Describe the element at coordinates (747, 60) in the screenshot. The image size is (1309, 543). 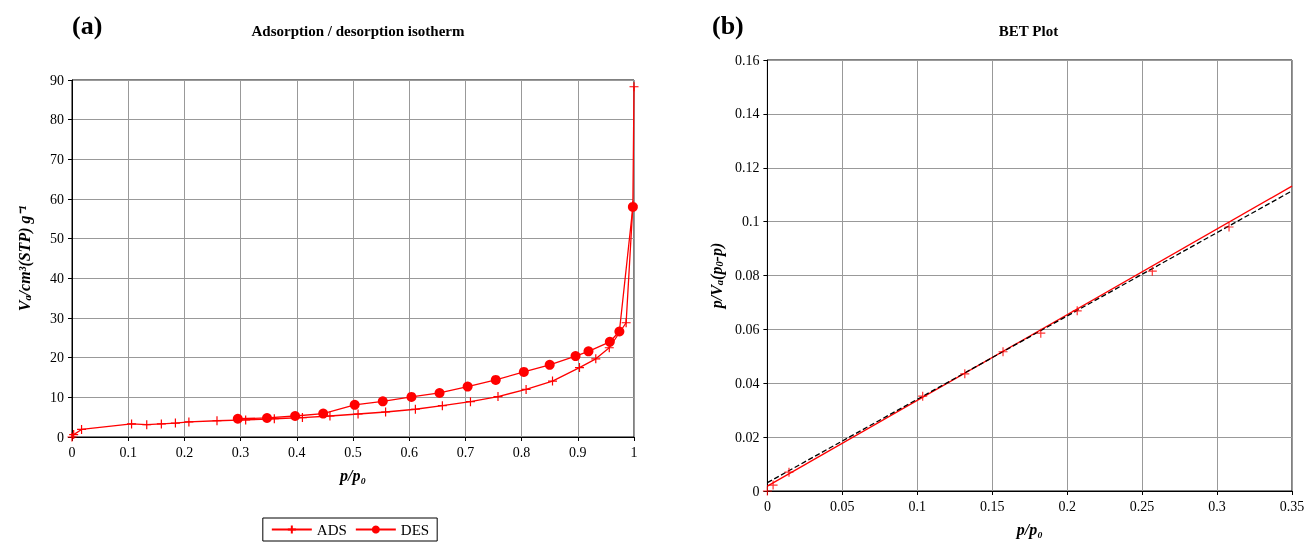
I see `y-tick-label: 0.16` at that location.